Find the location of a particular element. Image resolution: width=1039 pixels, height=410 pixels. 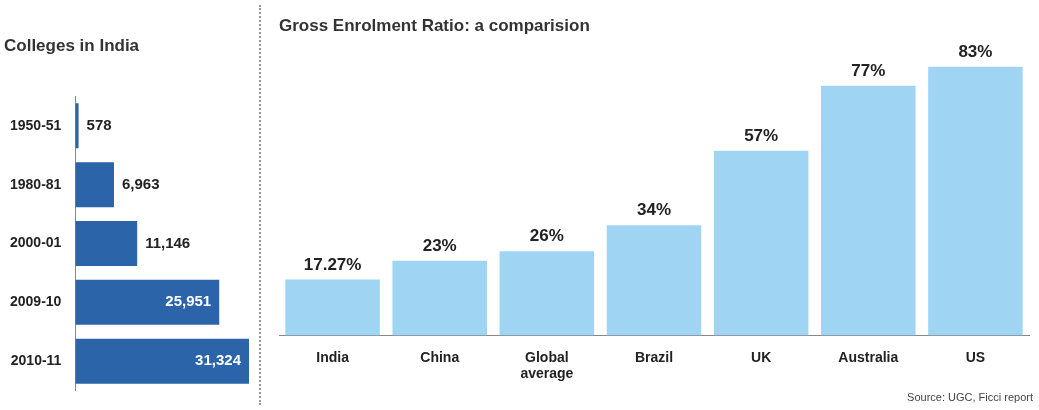

data-label: 57% is located at coordinates (761, 135).